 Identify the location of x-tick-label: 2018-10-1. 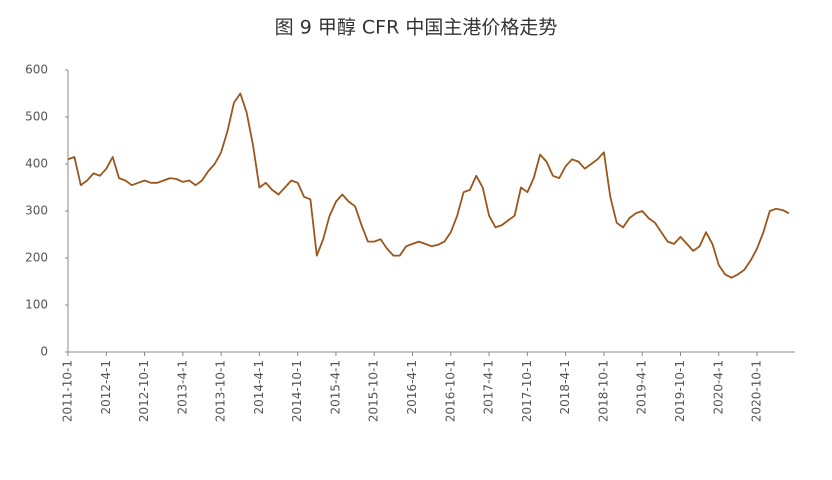
(603, 391).